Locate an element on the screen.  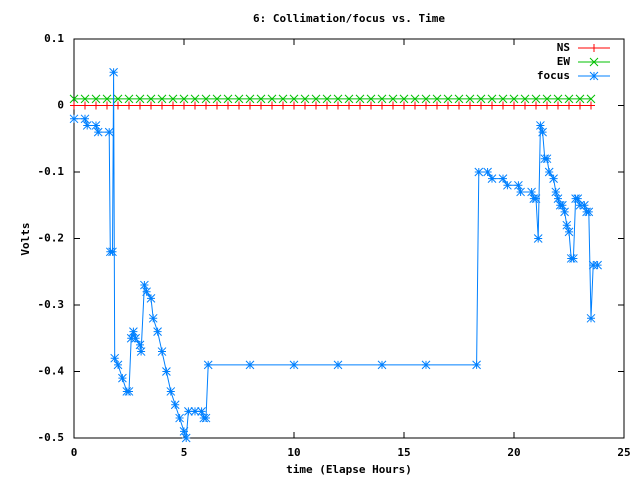
y-tick-label: -0.5 is located at coordinates (51, 437).